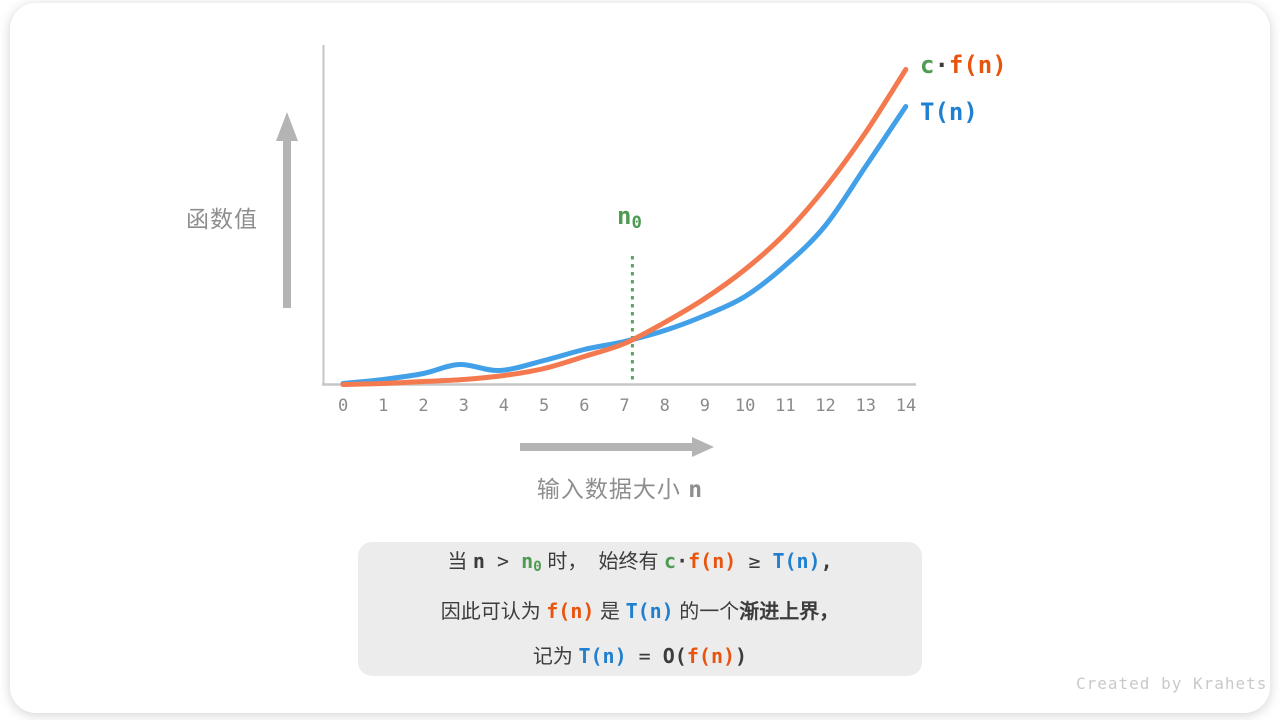 The width and height of the screenshot is (1280, 720). I want to click on y-axis-label: 函数值, so click(222, 219).